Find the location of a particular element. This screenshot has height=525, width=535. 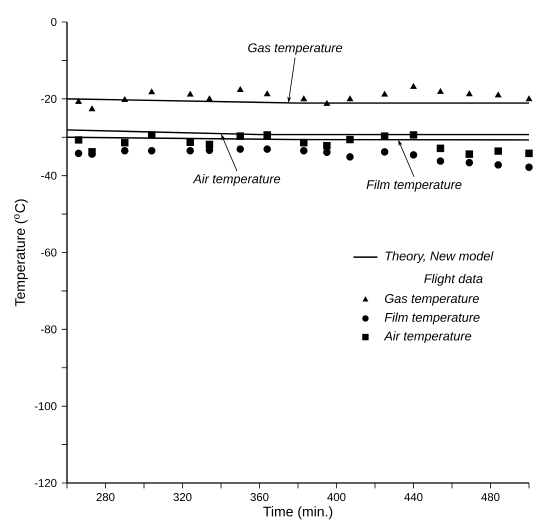

x-tick-label: 280 is located at coordinates (105, 497).